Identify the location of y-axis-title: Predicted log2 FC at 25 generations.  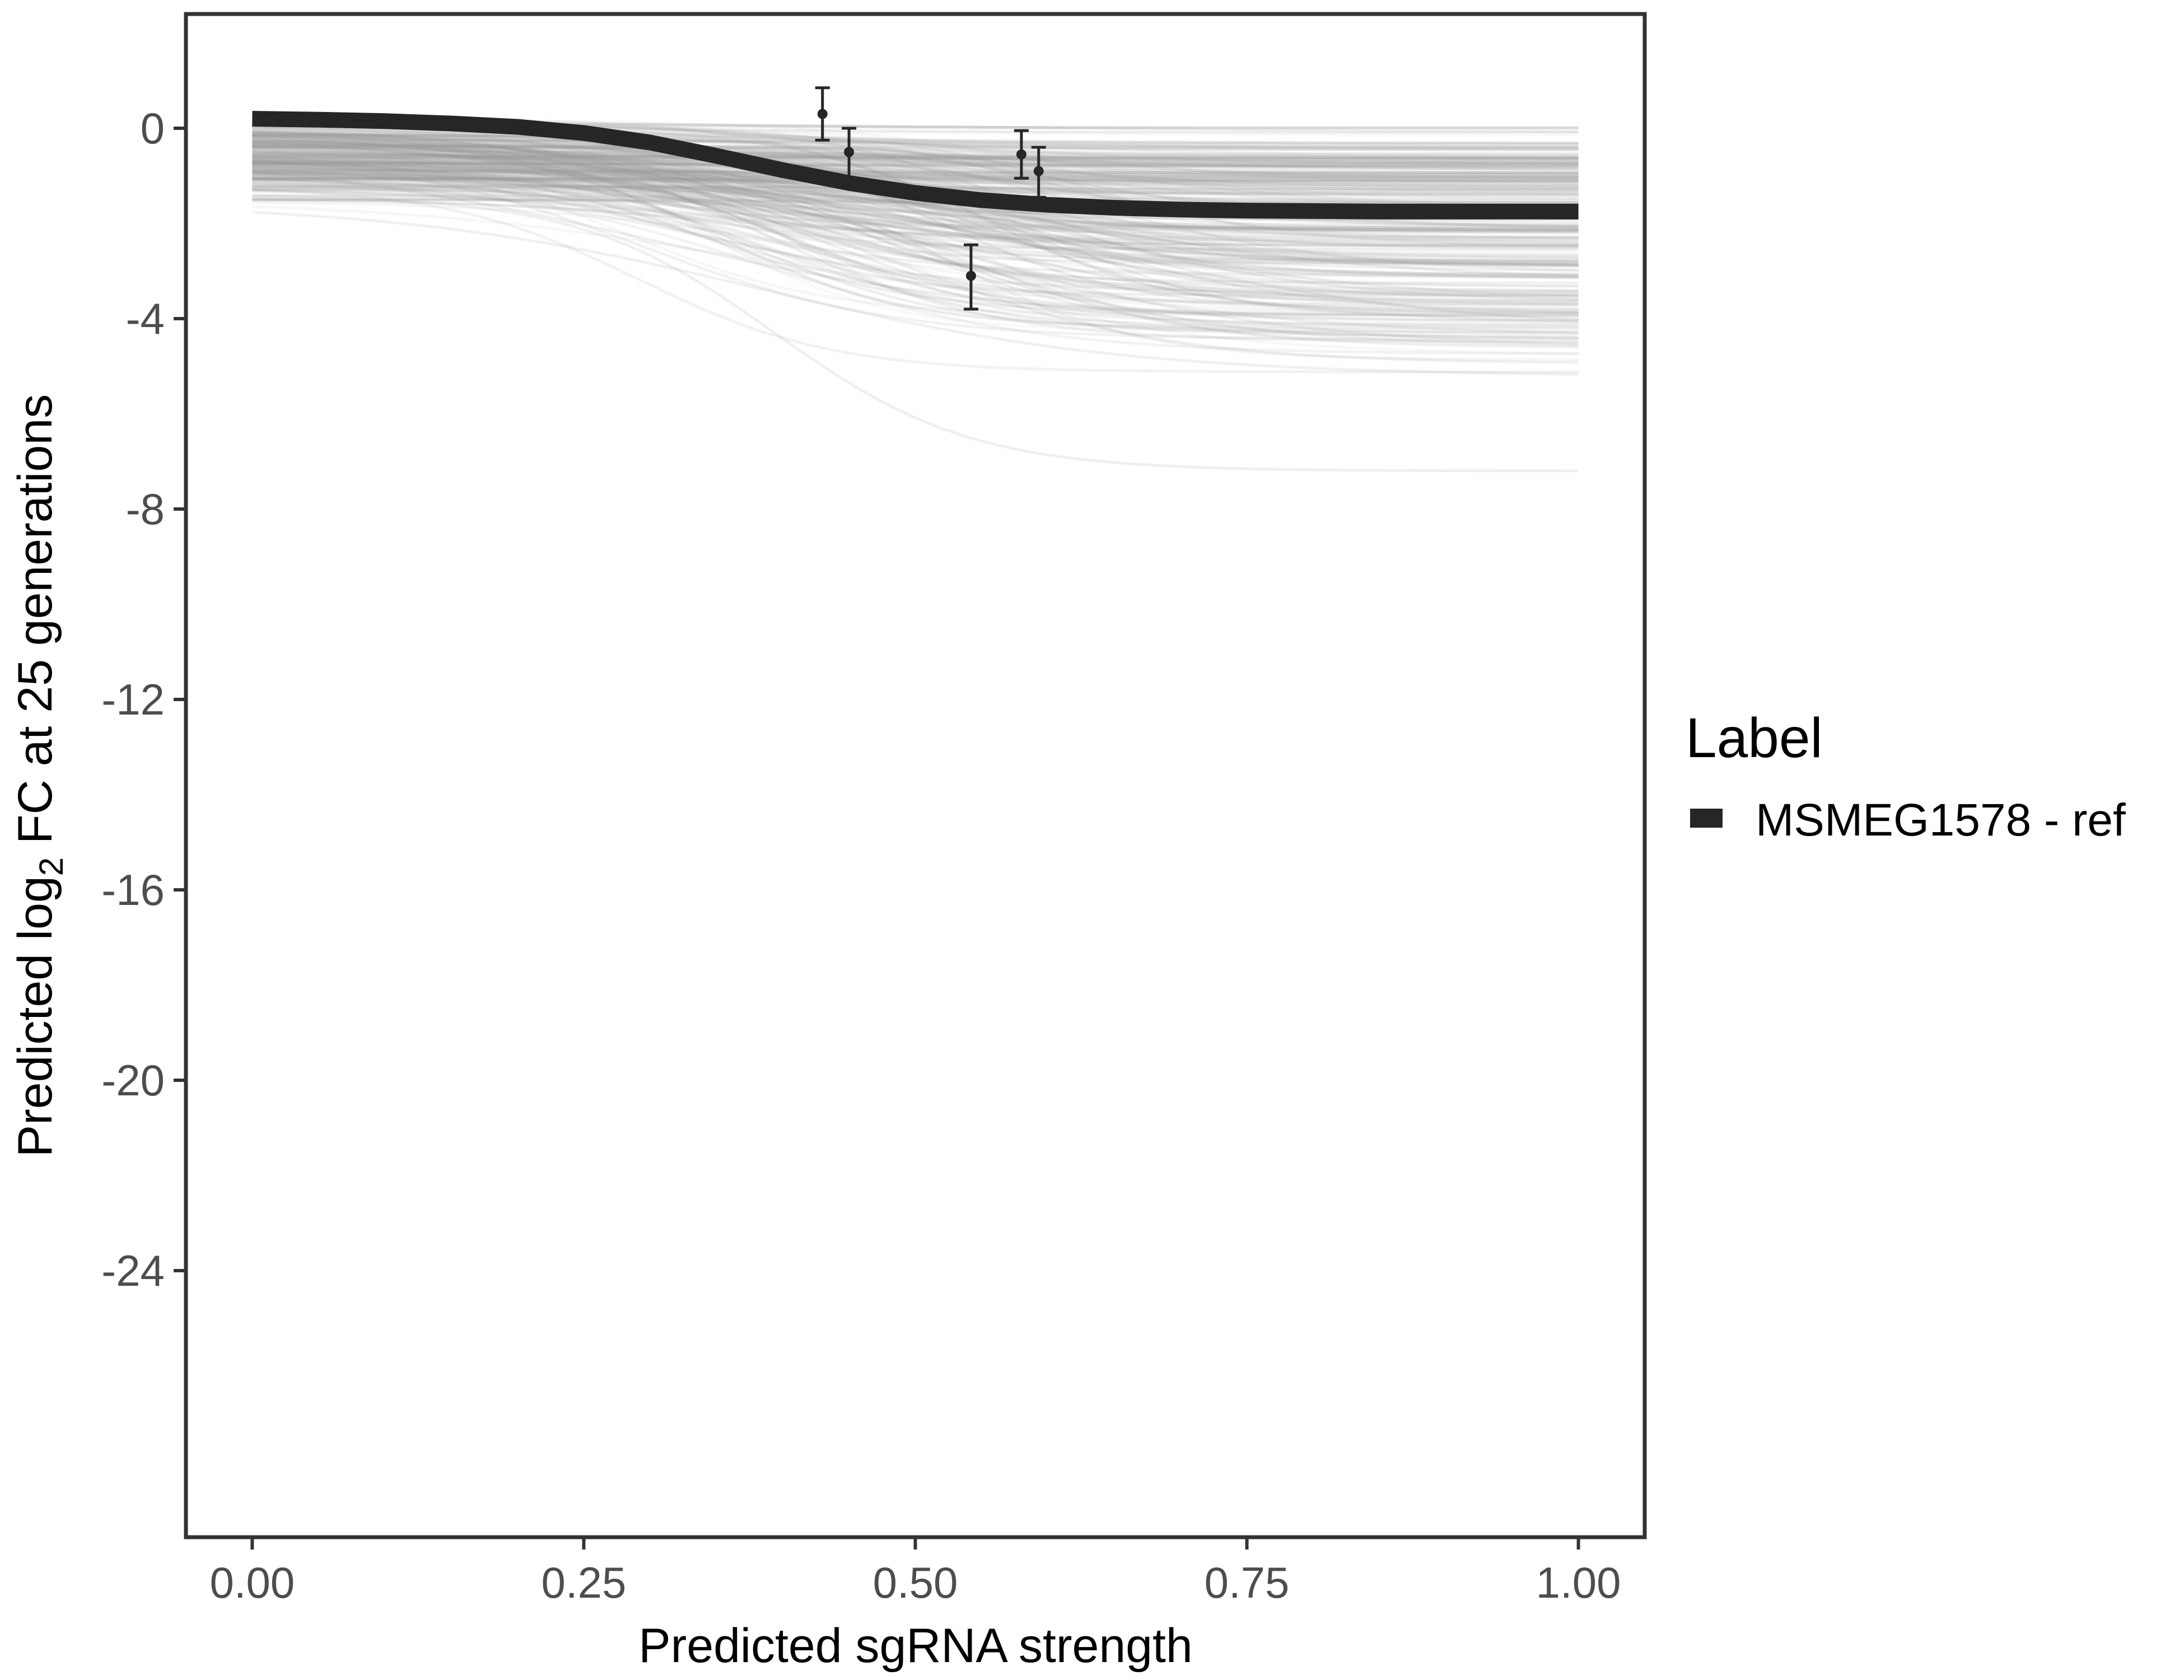
(39, 776).